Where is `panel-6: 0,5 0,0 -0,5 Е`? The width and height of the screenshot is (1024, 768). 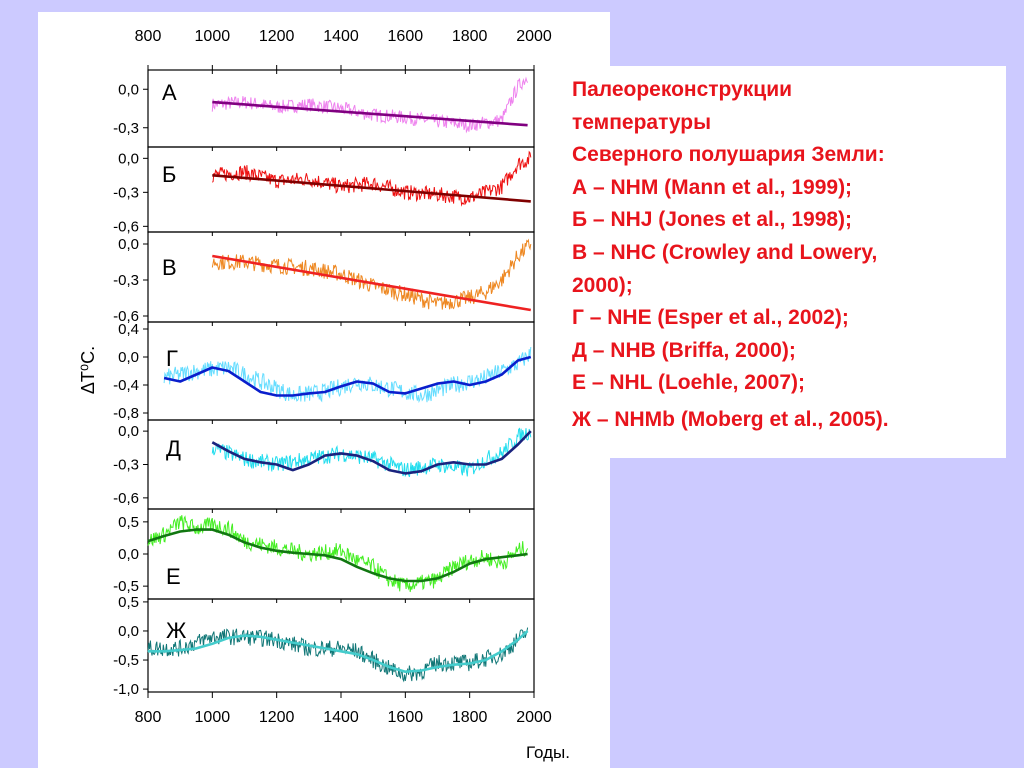 panel-6: 0,5 0,0 -0,5 Е is located at coordinates (324, 554).